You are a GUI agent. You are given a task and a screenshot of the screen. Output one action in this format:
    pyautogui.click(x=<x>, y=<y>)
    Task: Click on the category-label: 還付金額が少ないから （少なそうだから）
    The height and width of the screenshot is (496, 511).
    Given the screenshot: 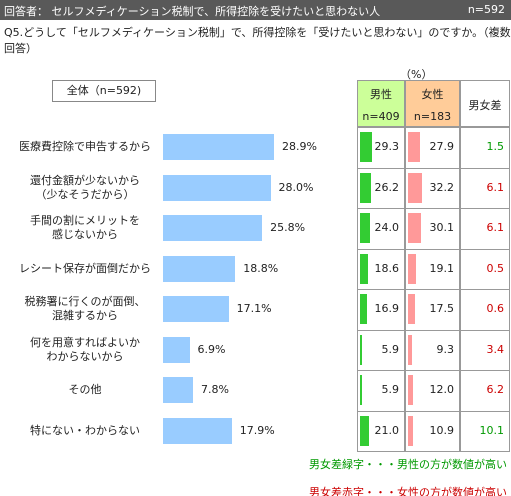 What is the action you would take?
    pyautogui.click(x=85, y=187)
    